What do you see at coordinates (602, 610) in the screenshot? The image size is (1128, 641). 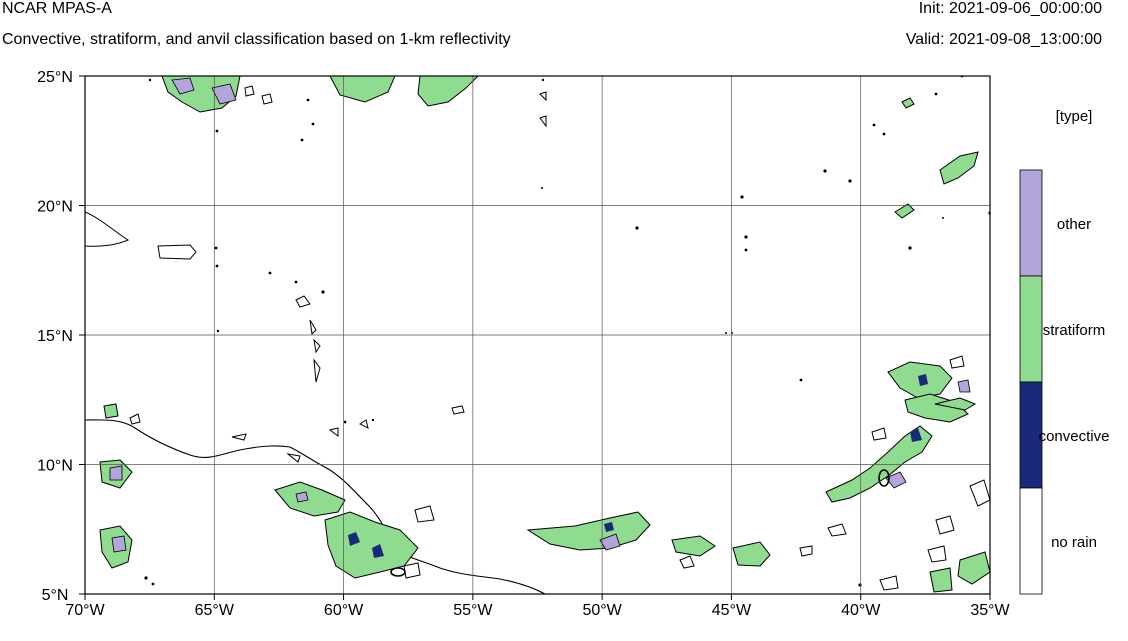 I see `x-tick-label: 50°W` at bounding box center [602, 610].